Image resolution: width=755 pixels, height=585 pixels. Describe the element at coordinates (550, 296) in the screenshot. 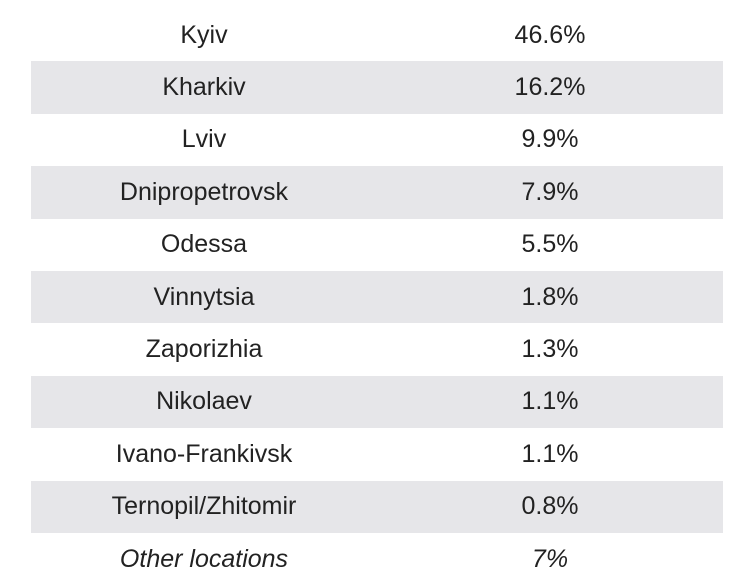

I see `location-percentage: 1.8%` at that location.